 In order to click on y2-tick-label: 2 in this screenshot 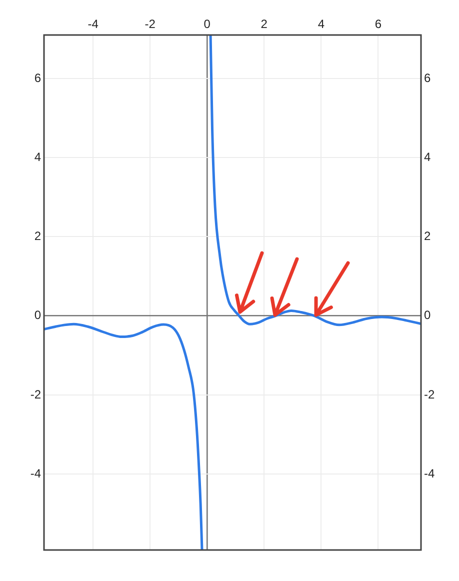, I will do `click(427, 236)`.